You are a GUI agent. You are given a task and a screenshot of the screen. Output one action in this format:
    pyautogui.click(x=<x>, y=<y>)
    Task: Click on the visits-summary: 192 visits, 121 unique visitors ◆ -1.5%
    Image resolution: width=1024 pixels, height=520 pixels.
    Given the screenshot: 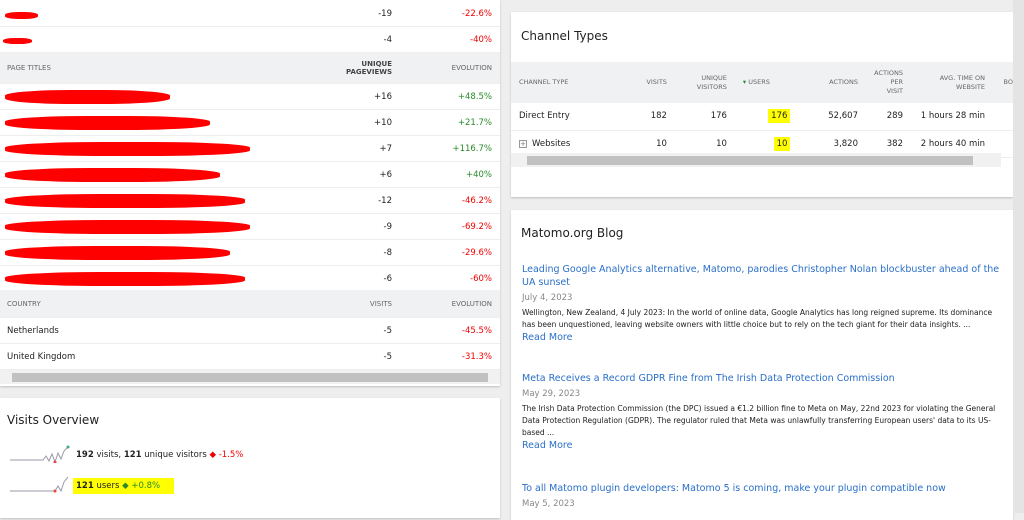 What is the action you would take?
    pyautogui.click(x=160, y=455)
    